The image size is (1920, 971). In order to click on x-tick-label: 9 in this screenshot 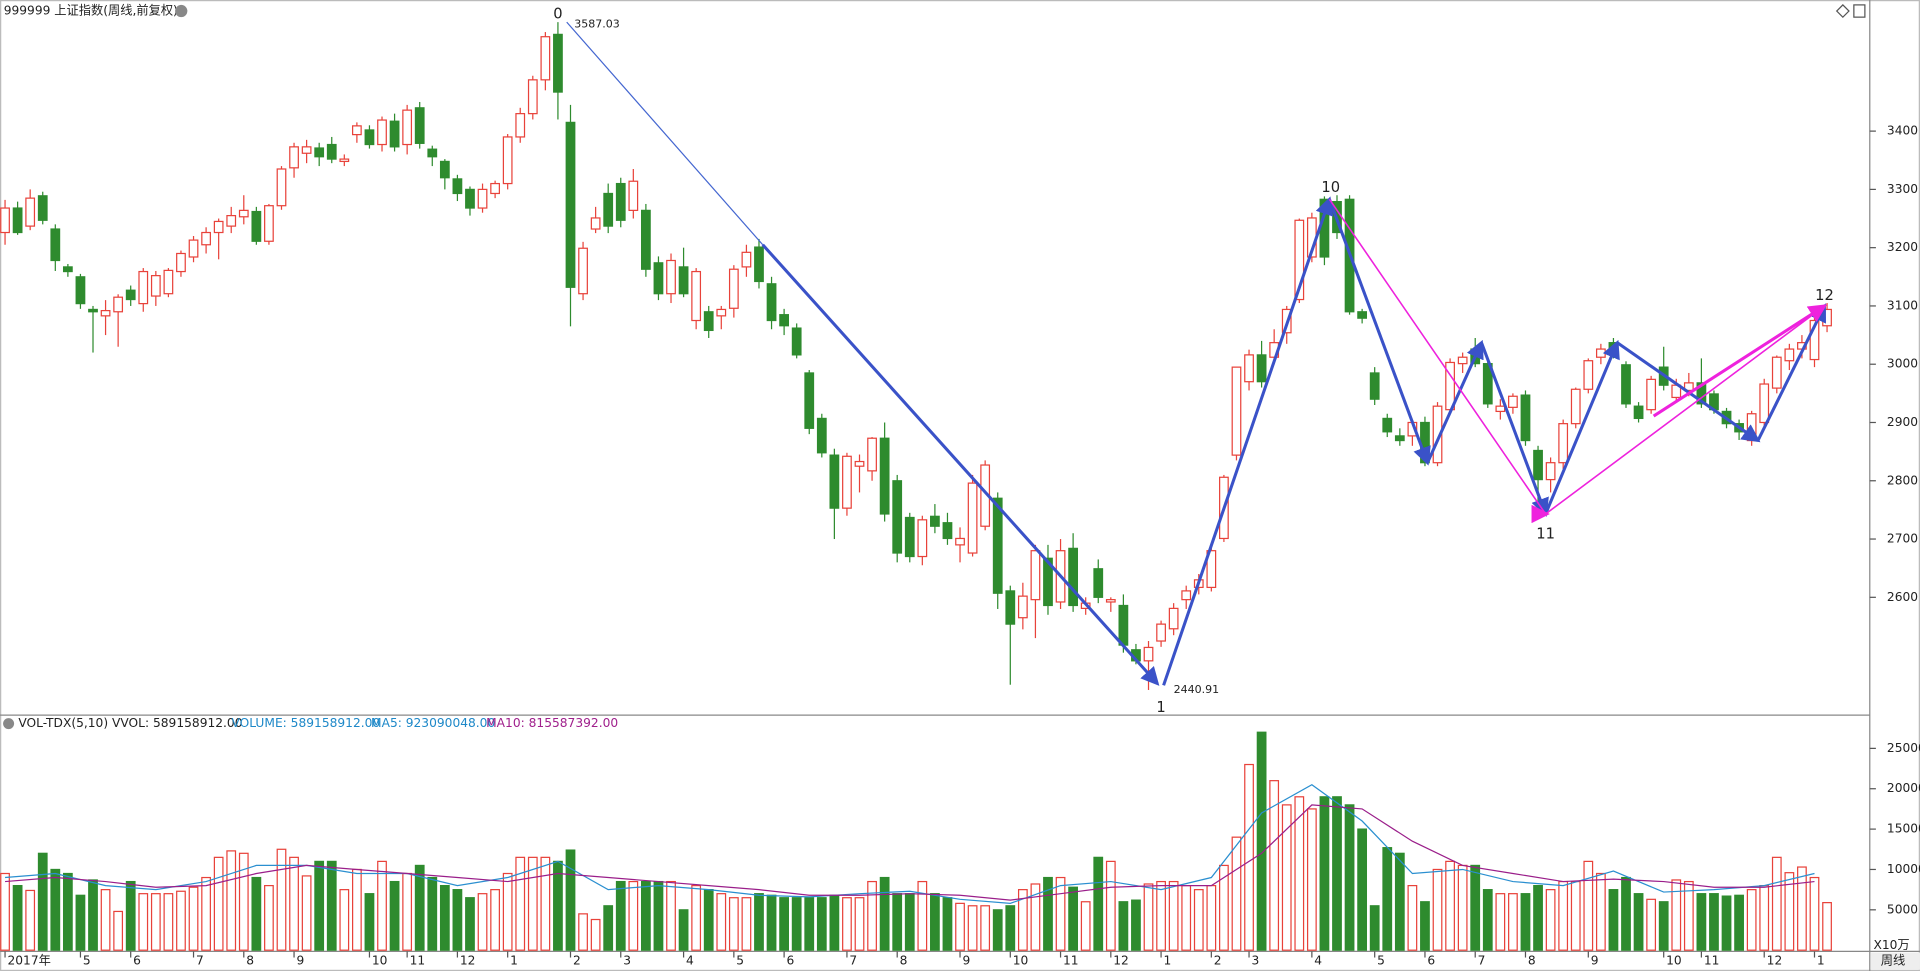, I will do `click(1595, 961)`.